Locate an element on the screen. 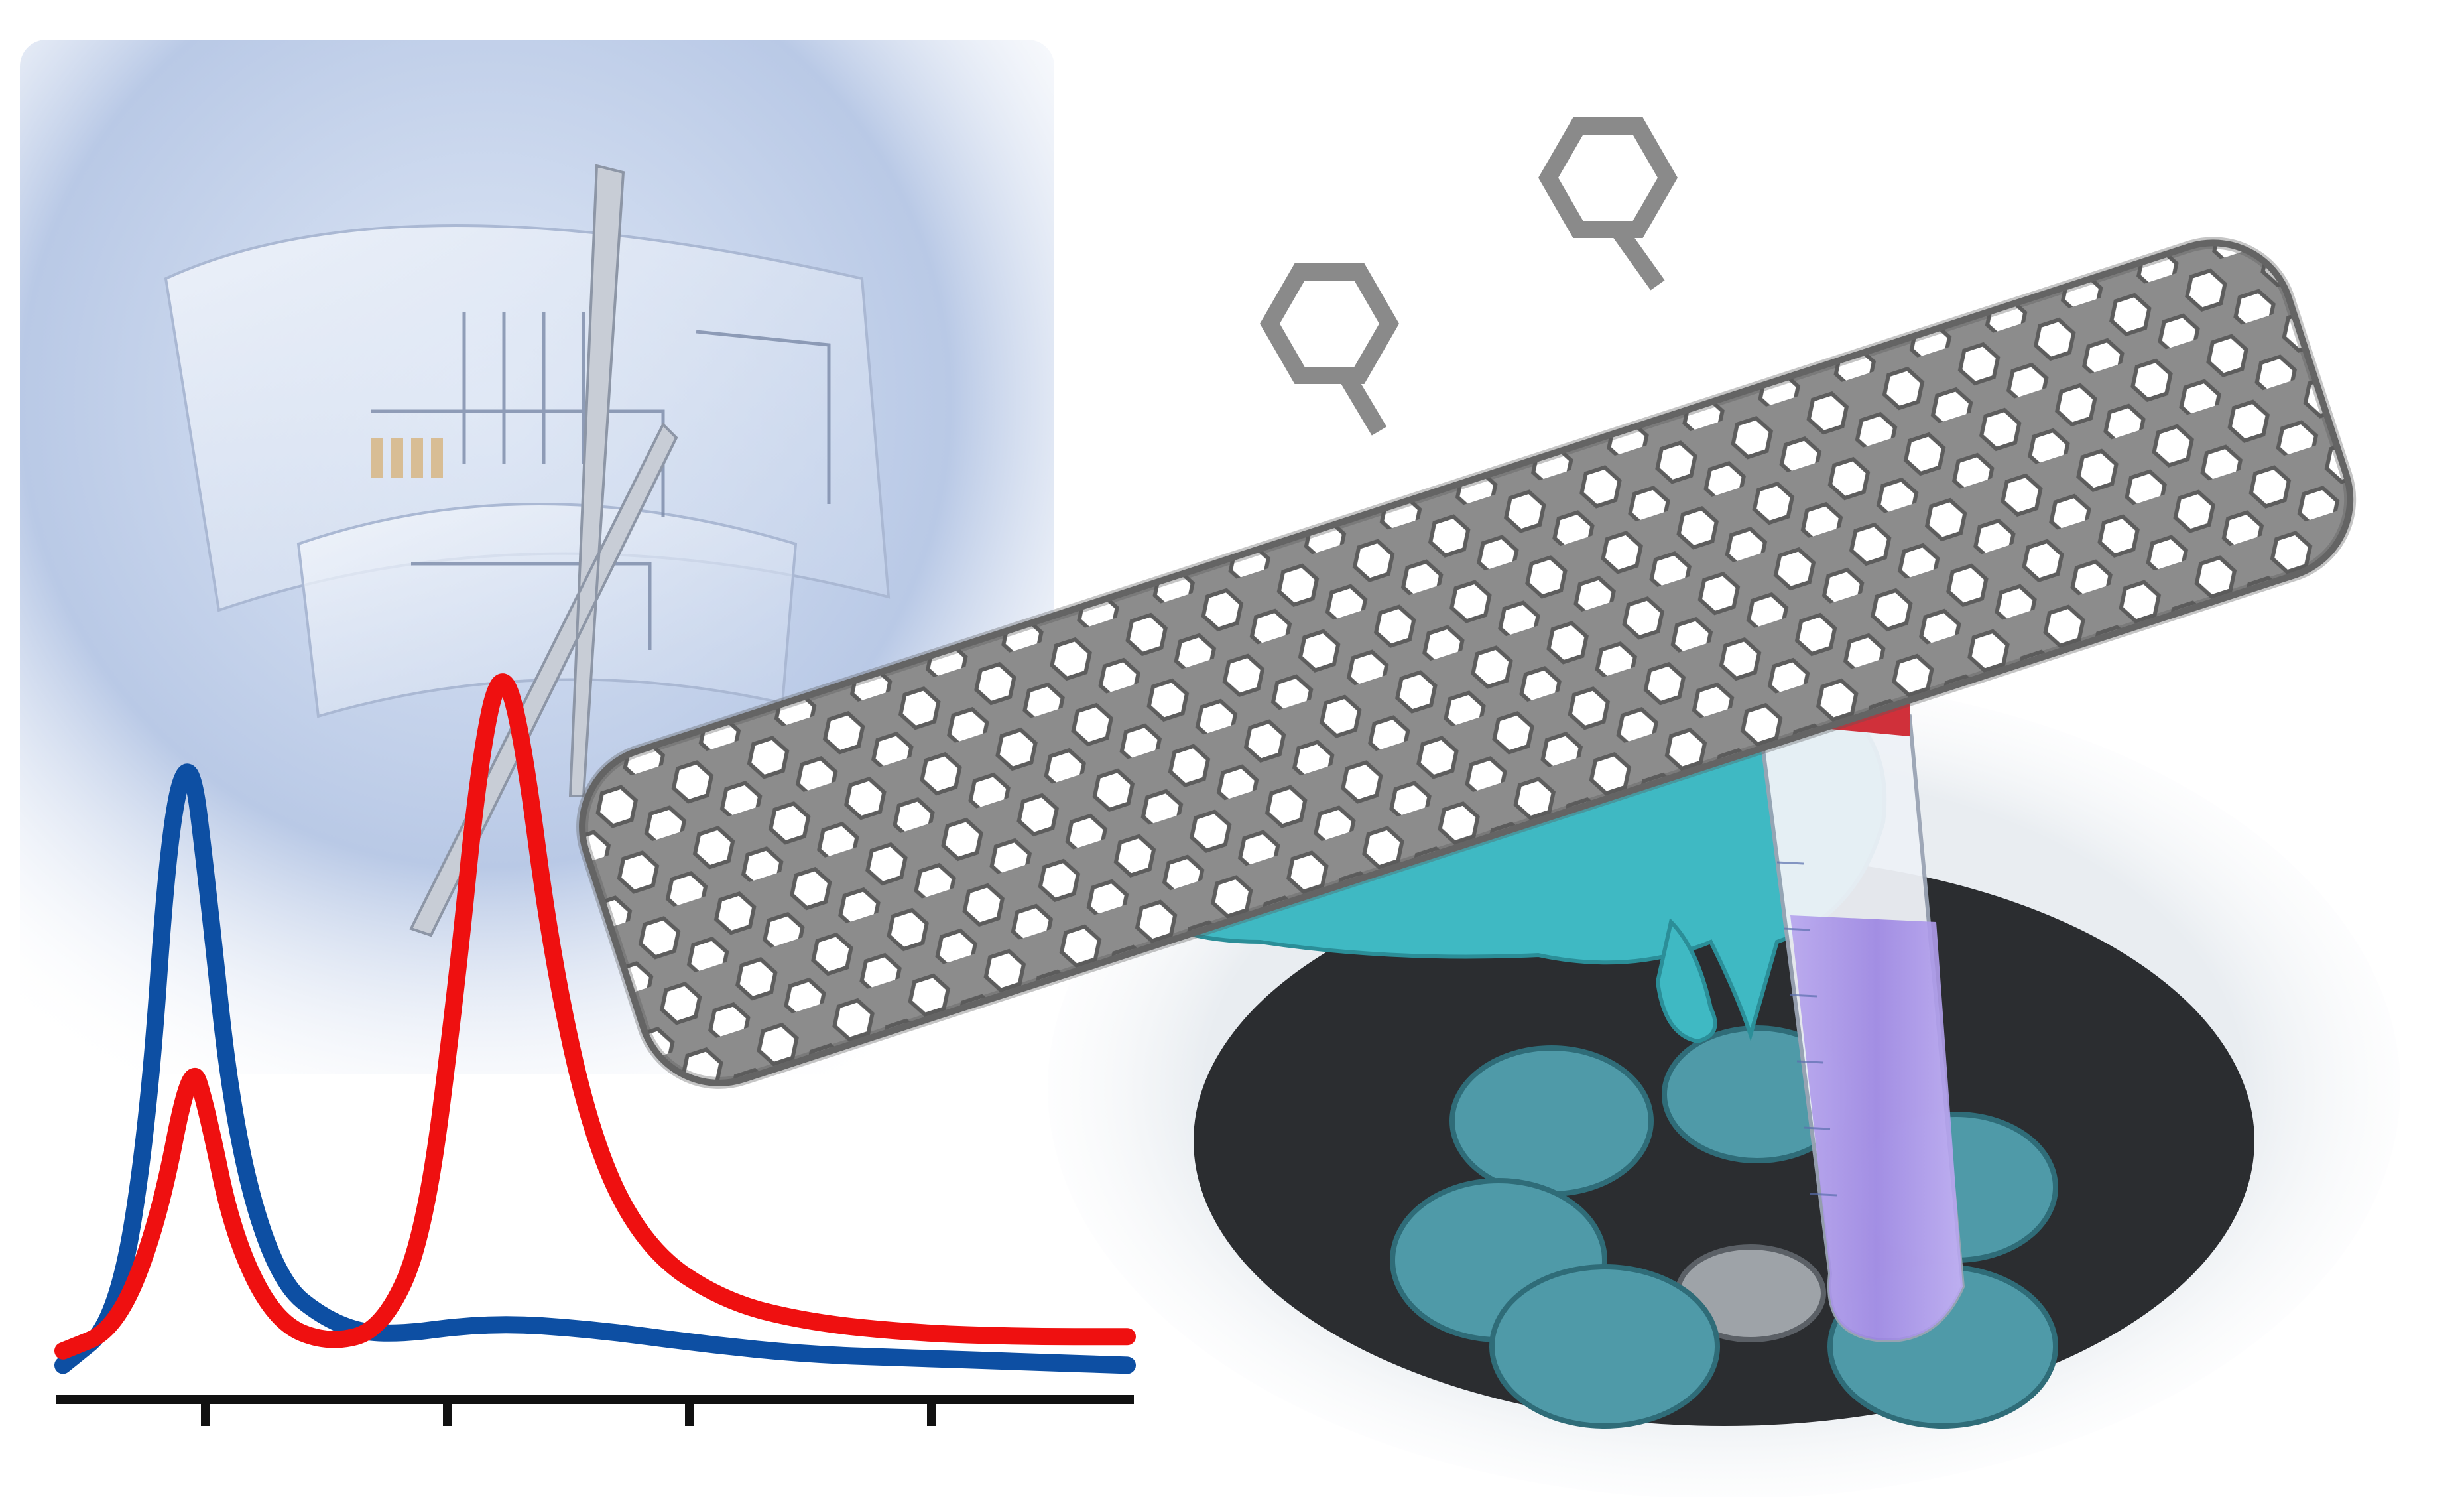  flexible-electronics-film-icon is located at coordinates (528, 471).